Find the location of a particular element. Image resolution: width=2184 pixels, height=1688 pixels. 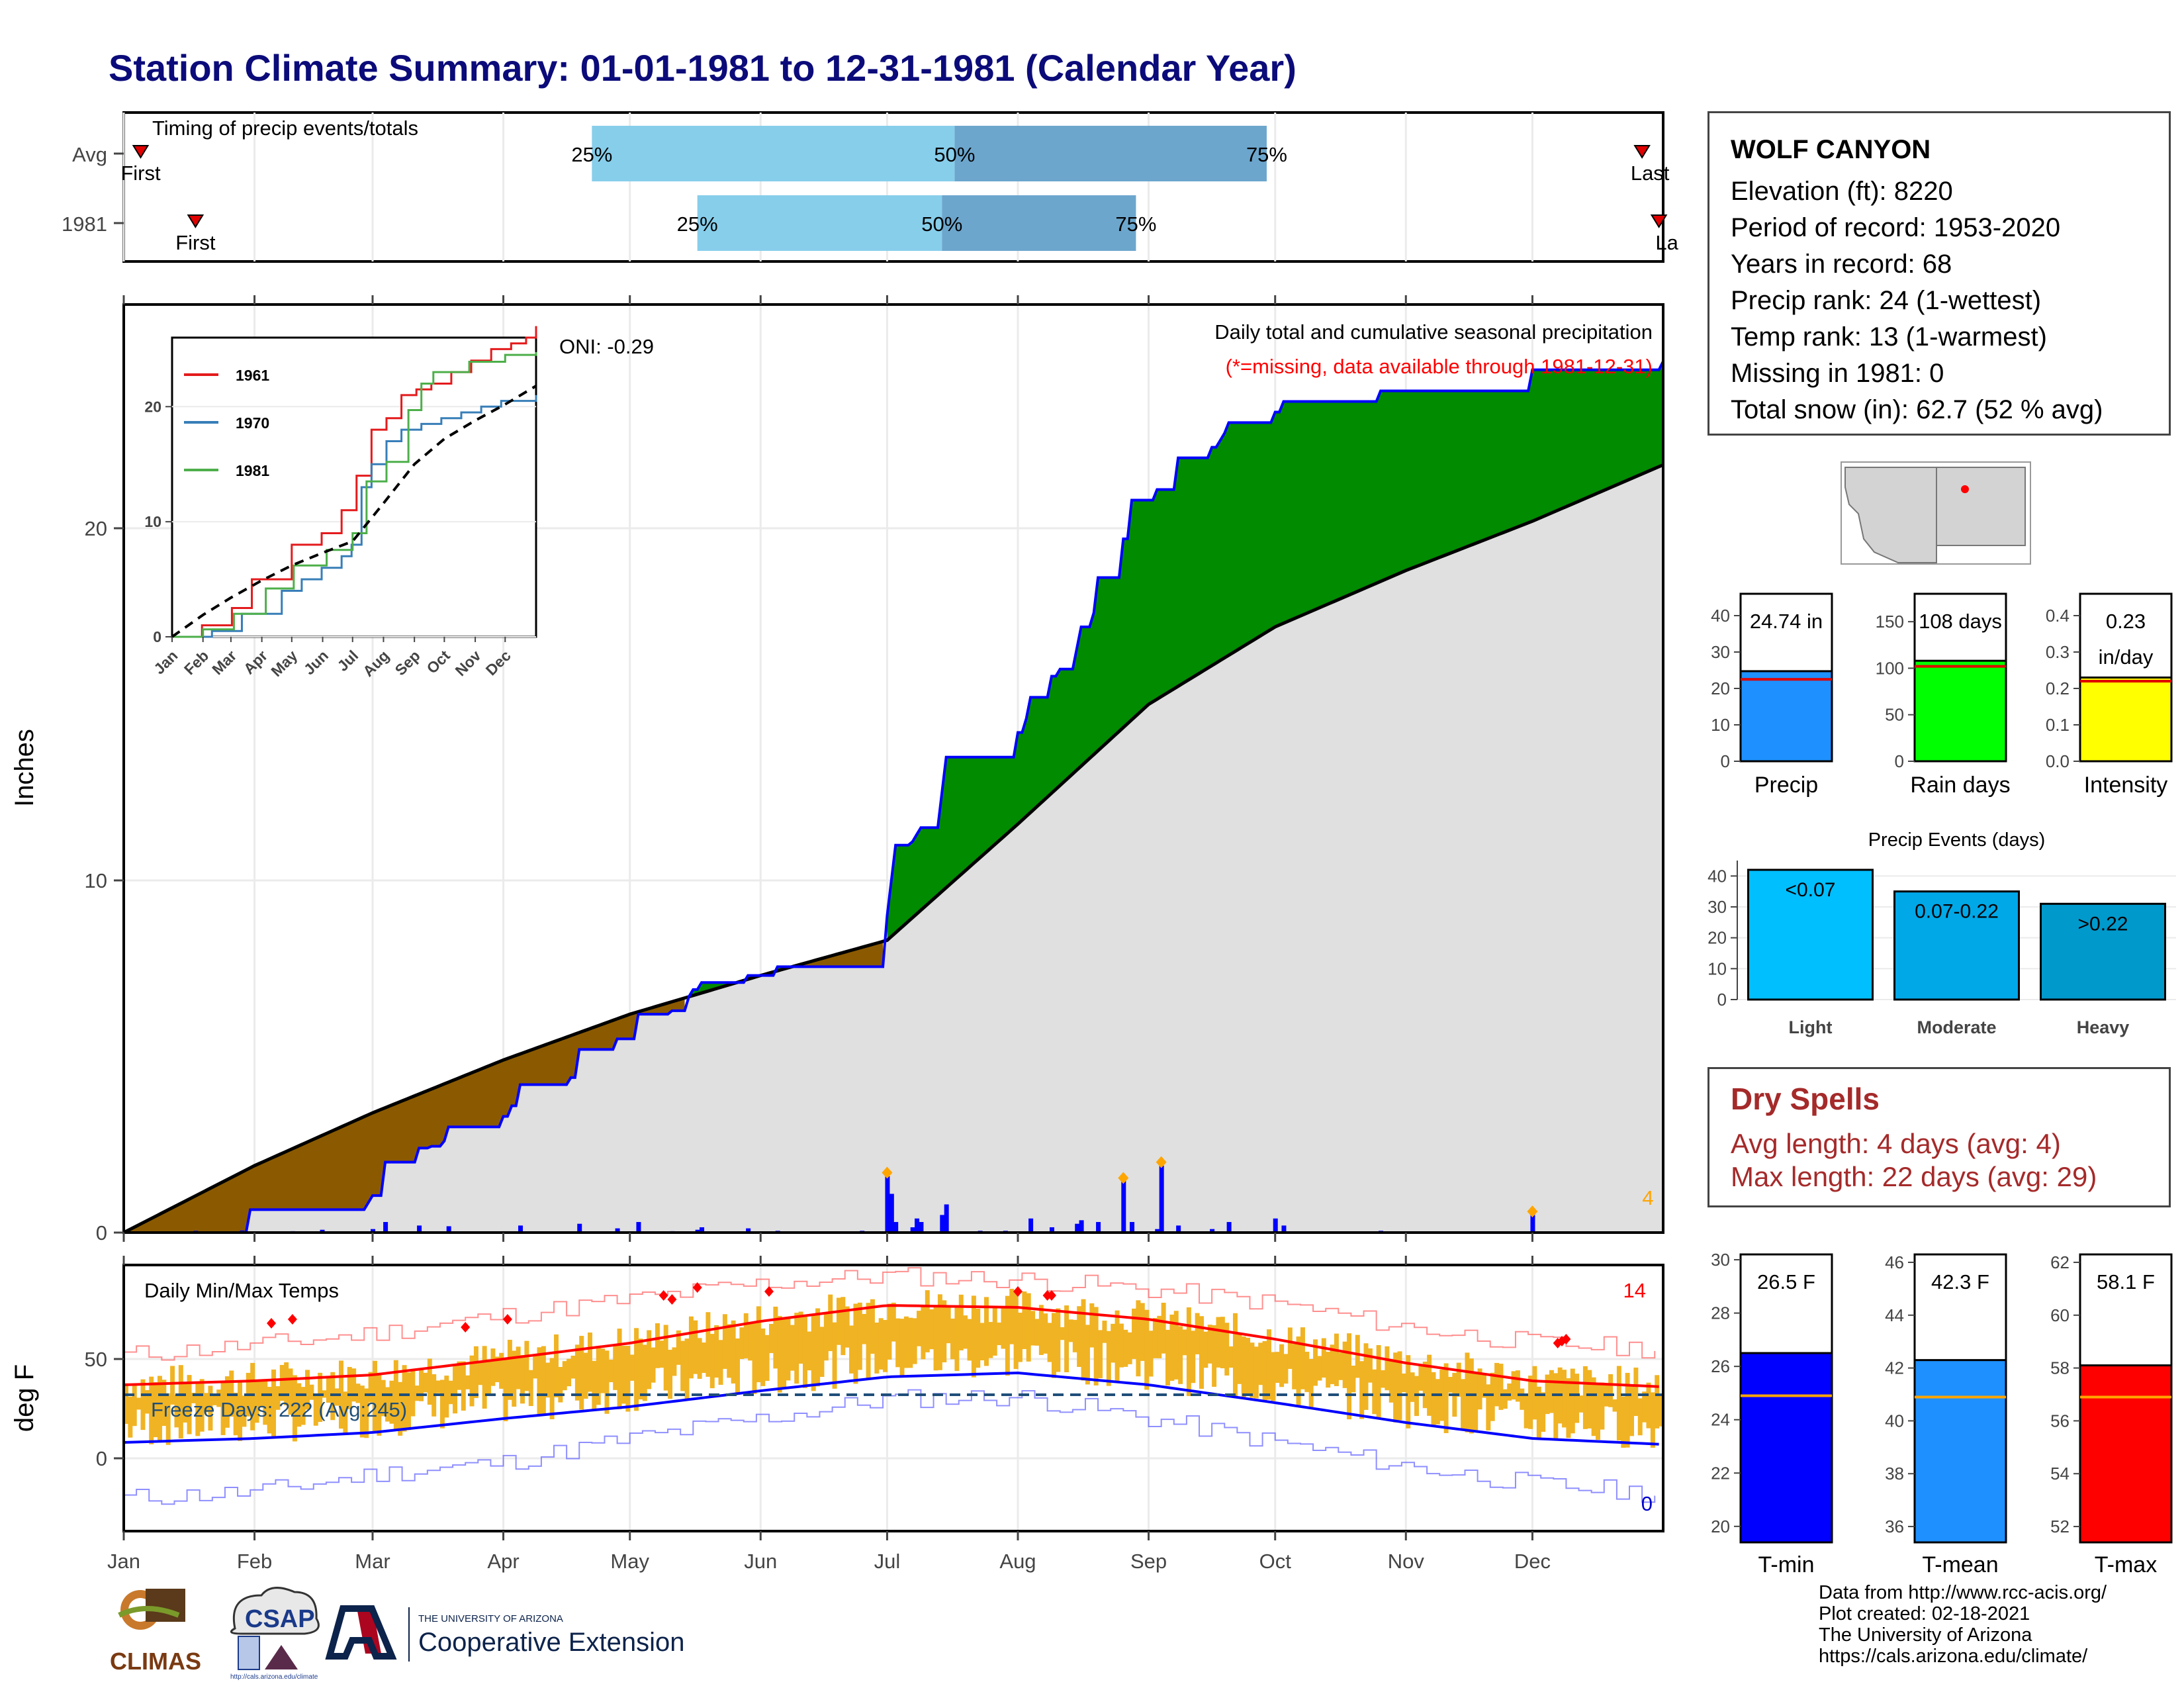

summary-y-tick-label: 20 is located at coordinates (1720, 688).